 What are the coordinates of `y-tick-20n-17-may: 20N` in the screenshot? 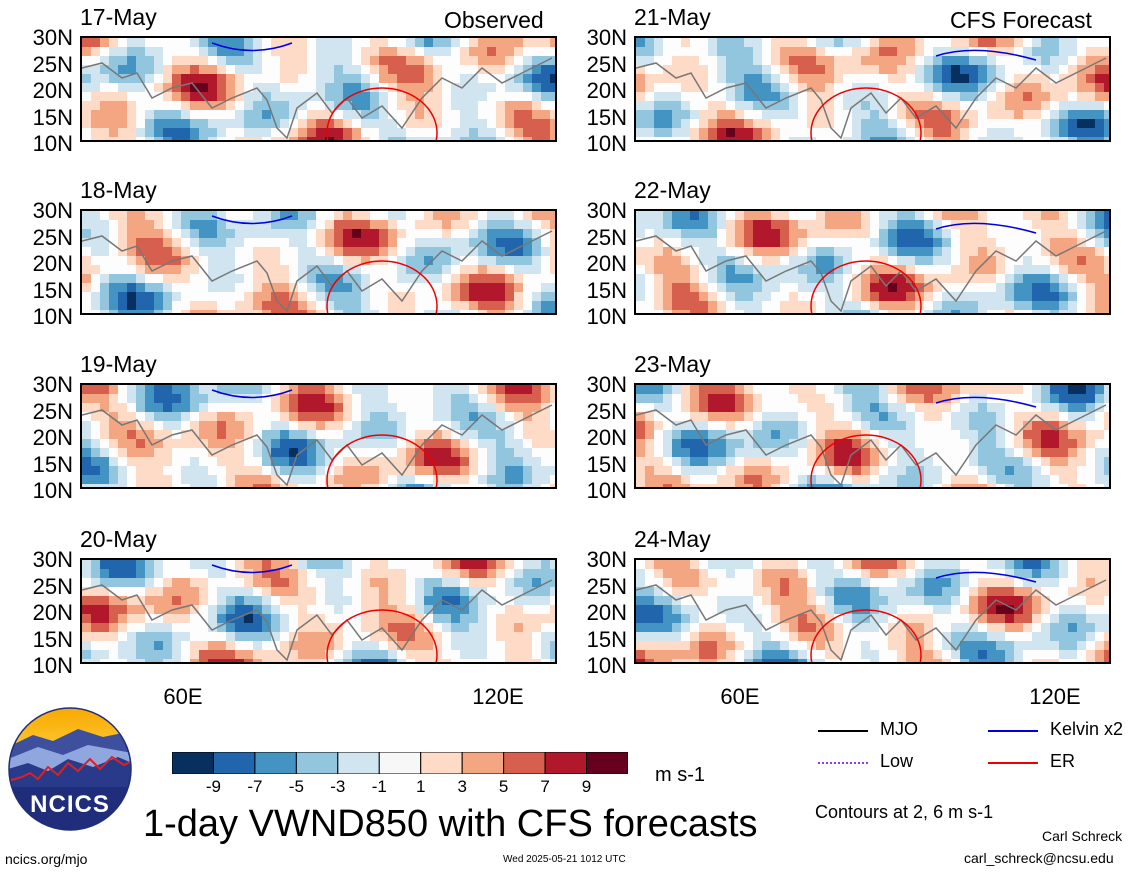 It's located at (52, 90).